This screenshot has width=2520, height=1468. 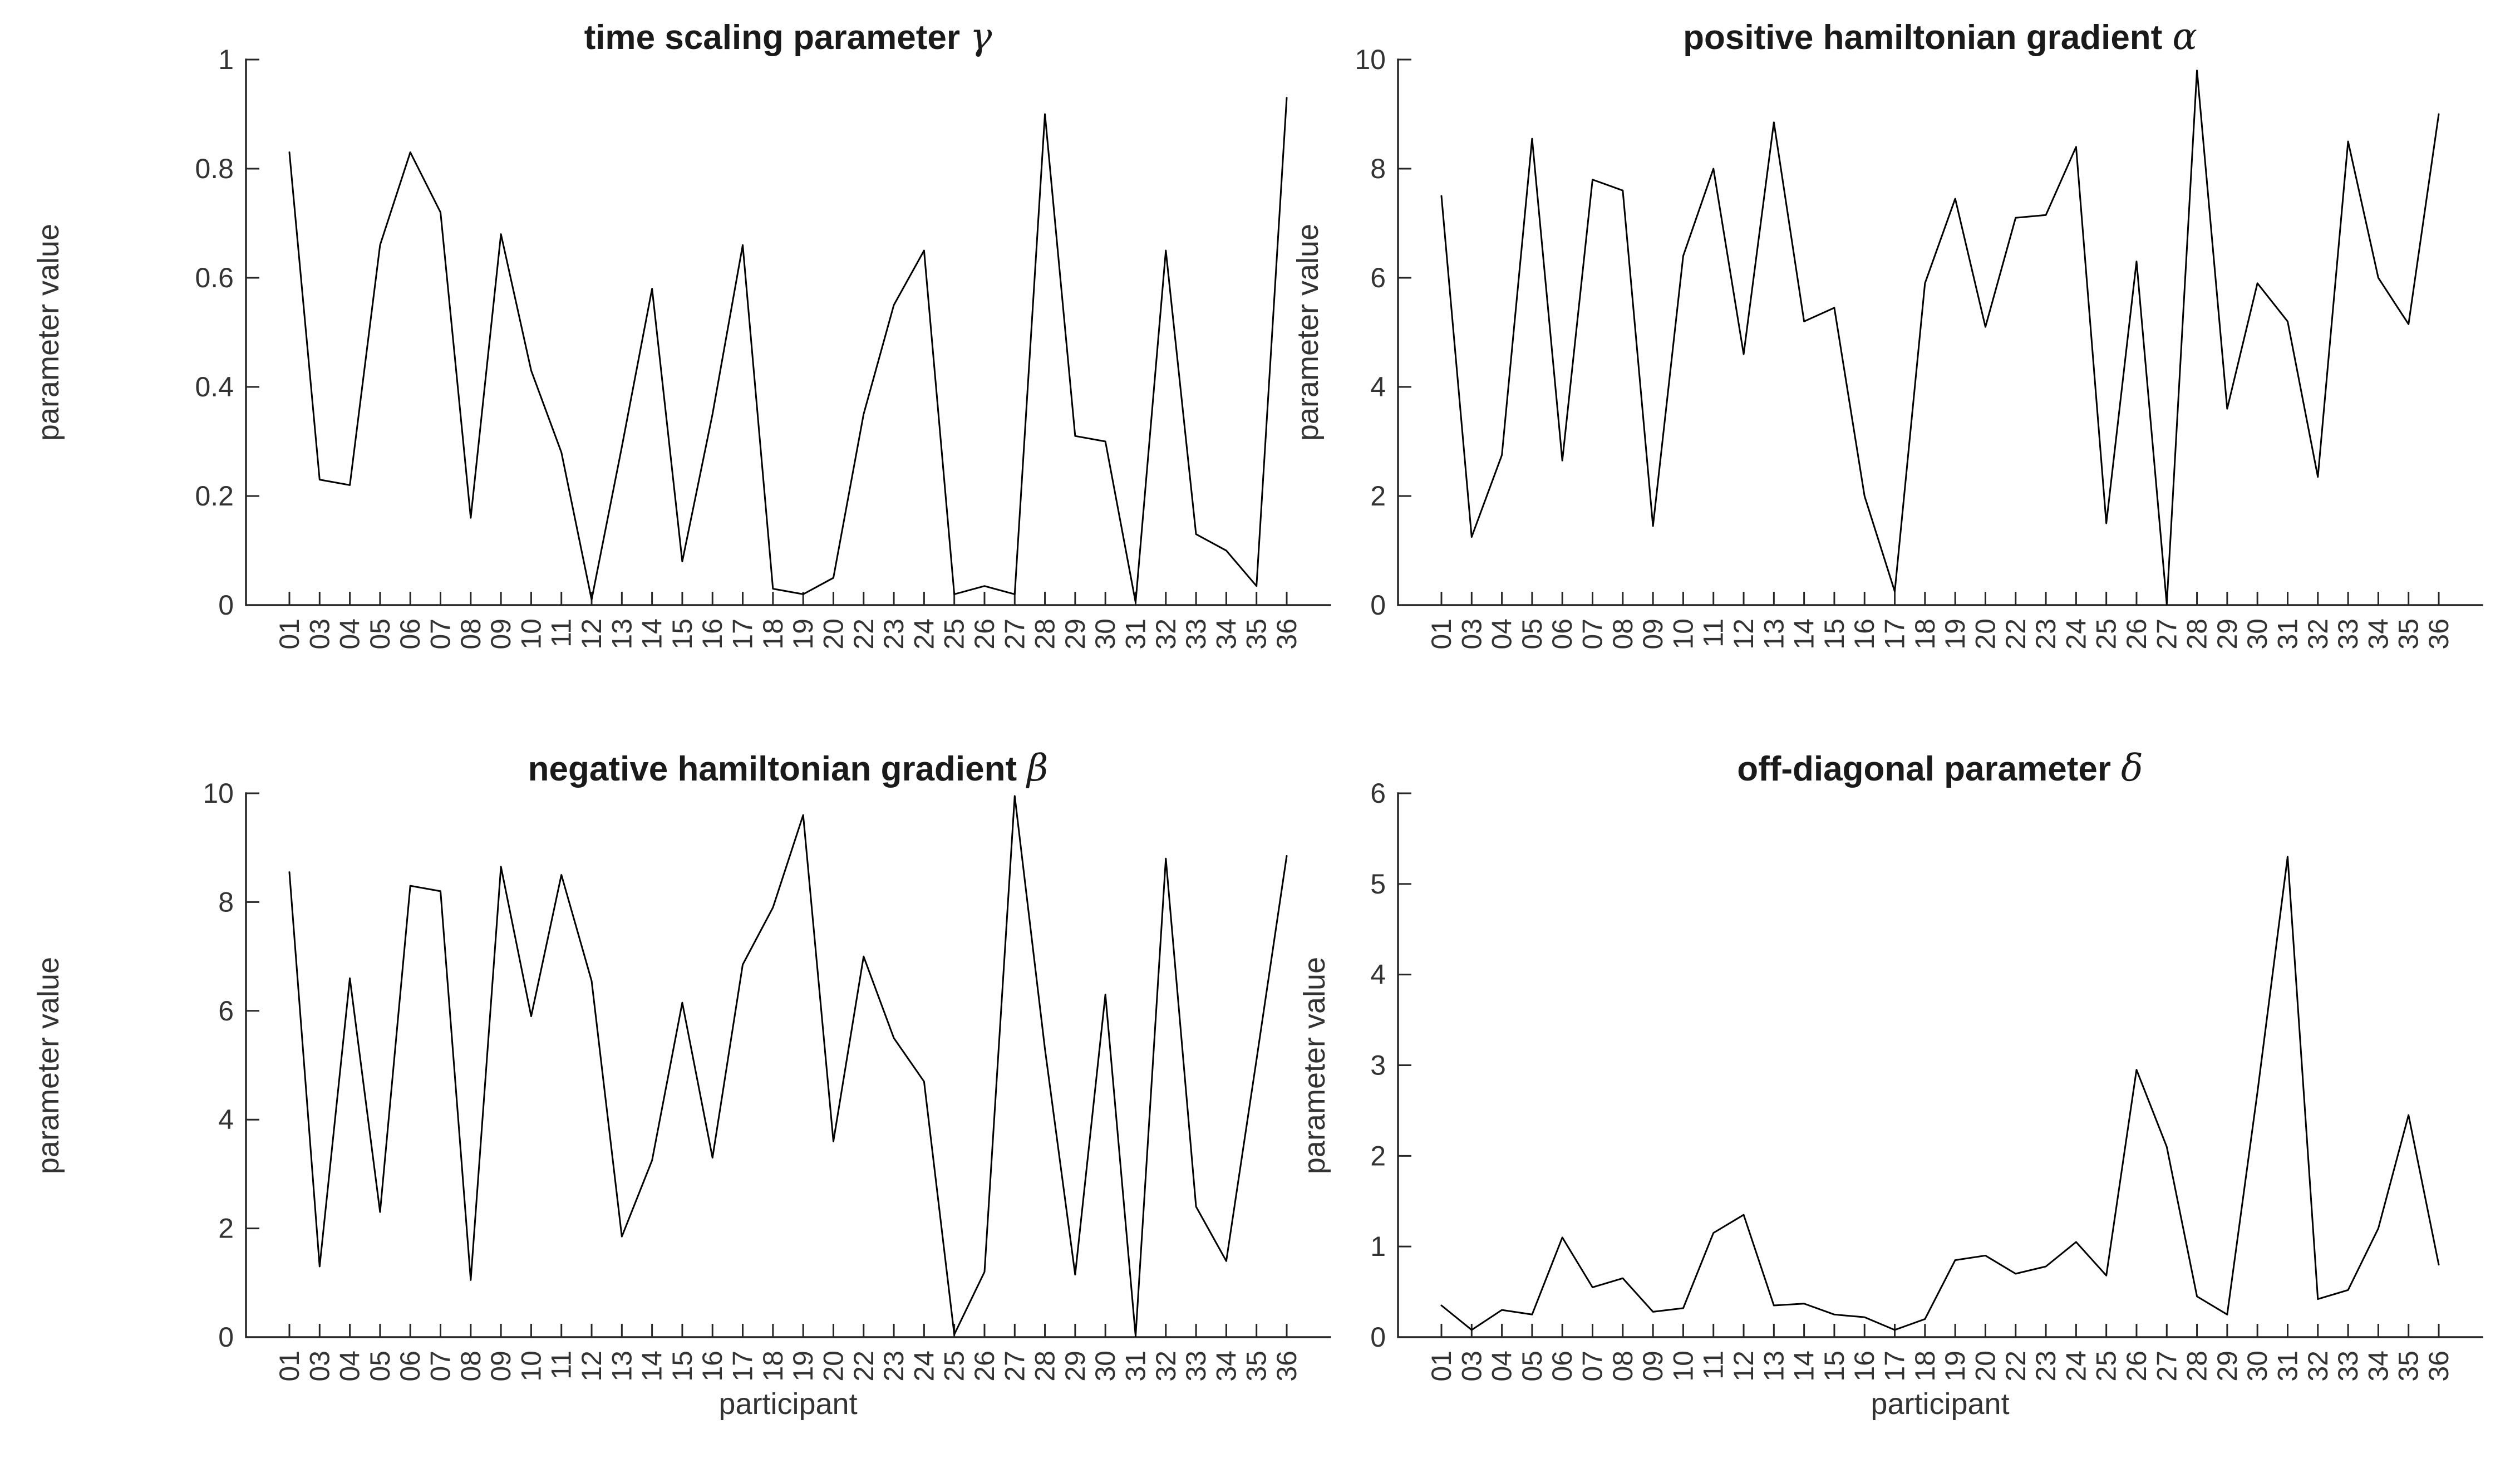 What do you see at coordinates (1378, 884) in the screenshot?
I see `y-tick-label: 5` at bounding box center [1378, 884].